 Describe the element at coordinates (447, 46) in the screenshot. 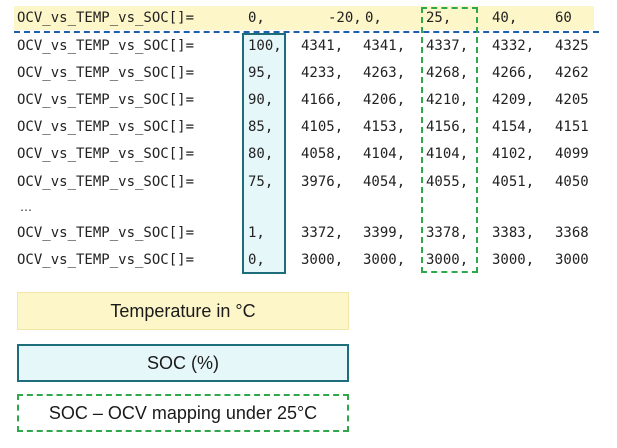

I see `ocv-value: 4337,` at that location.